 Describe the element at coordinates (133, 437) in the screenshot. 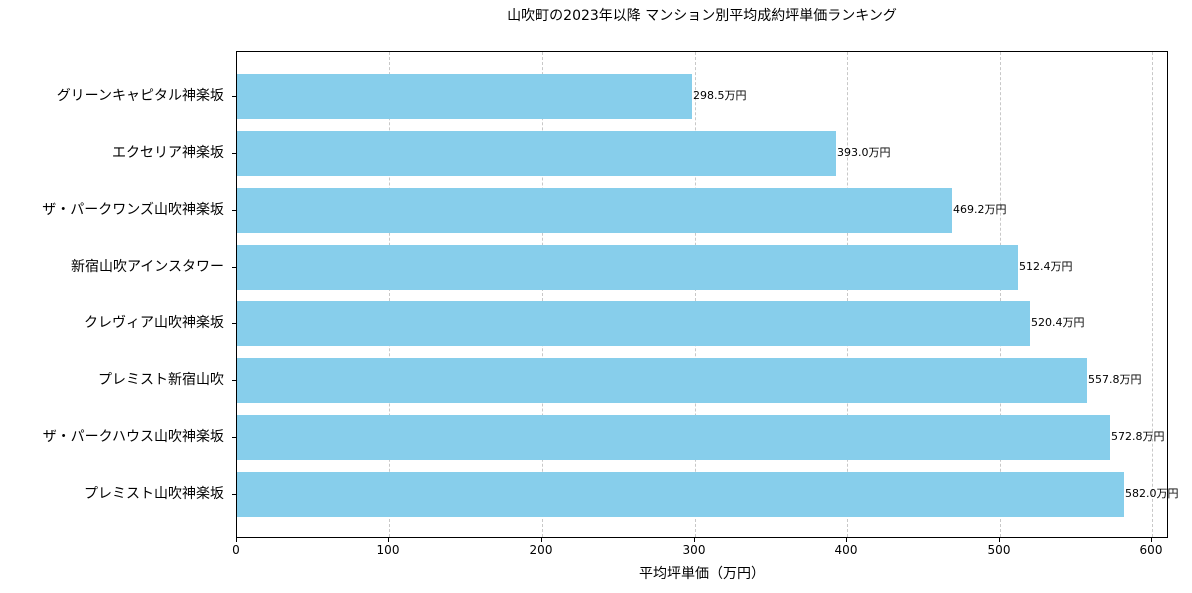

I see `y-label-6: ザ・パークハウス山吹神楽坂` at that location.